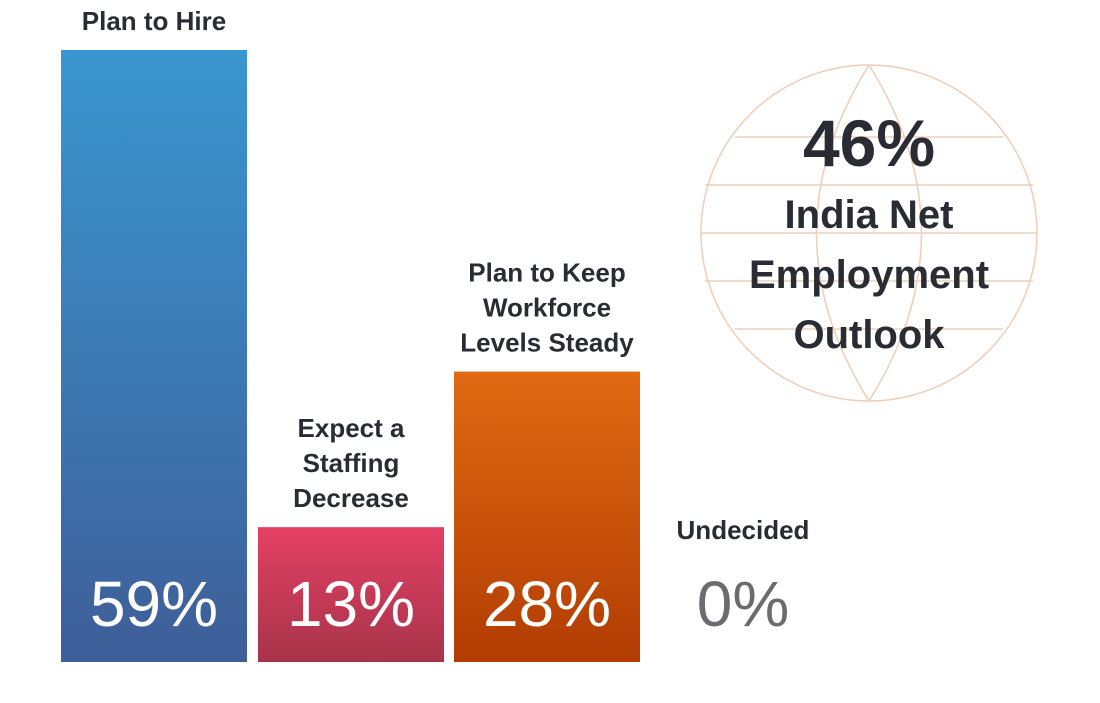 The image size is (1100, 703). What do you see at coordinates (547, 343) in the screenshot?
I see `category-label-keep-steady-line-3: Levels Steady` at bounding box center [547, 343].